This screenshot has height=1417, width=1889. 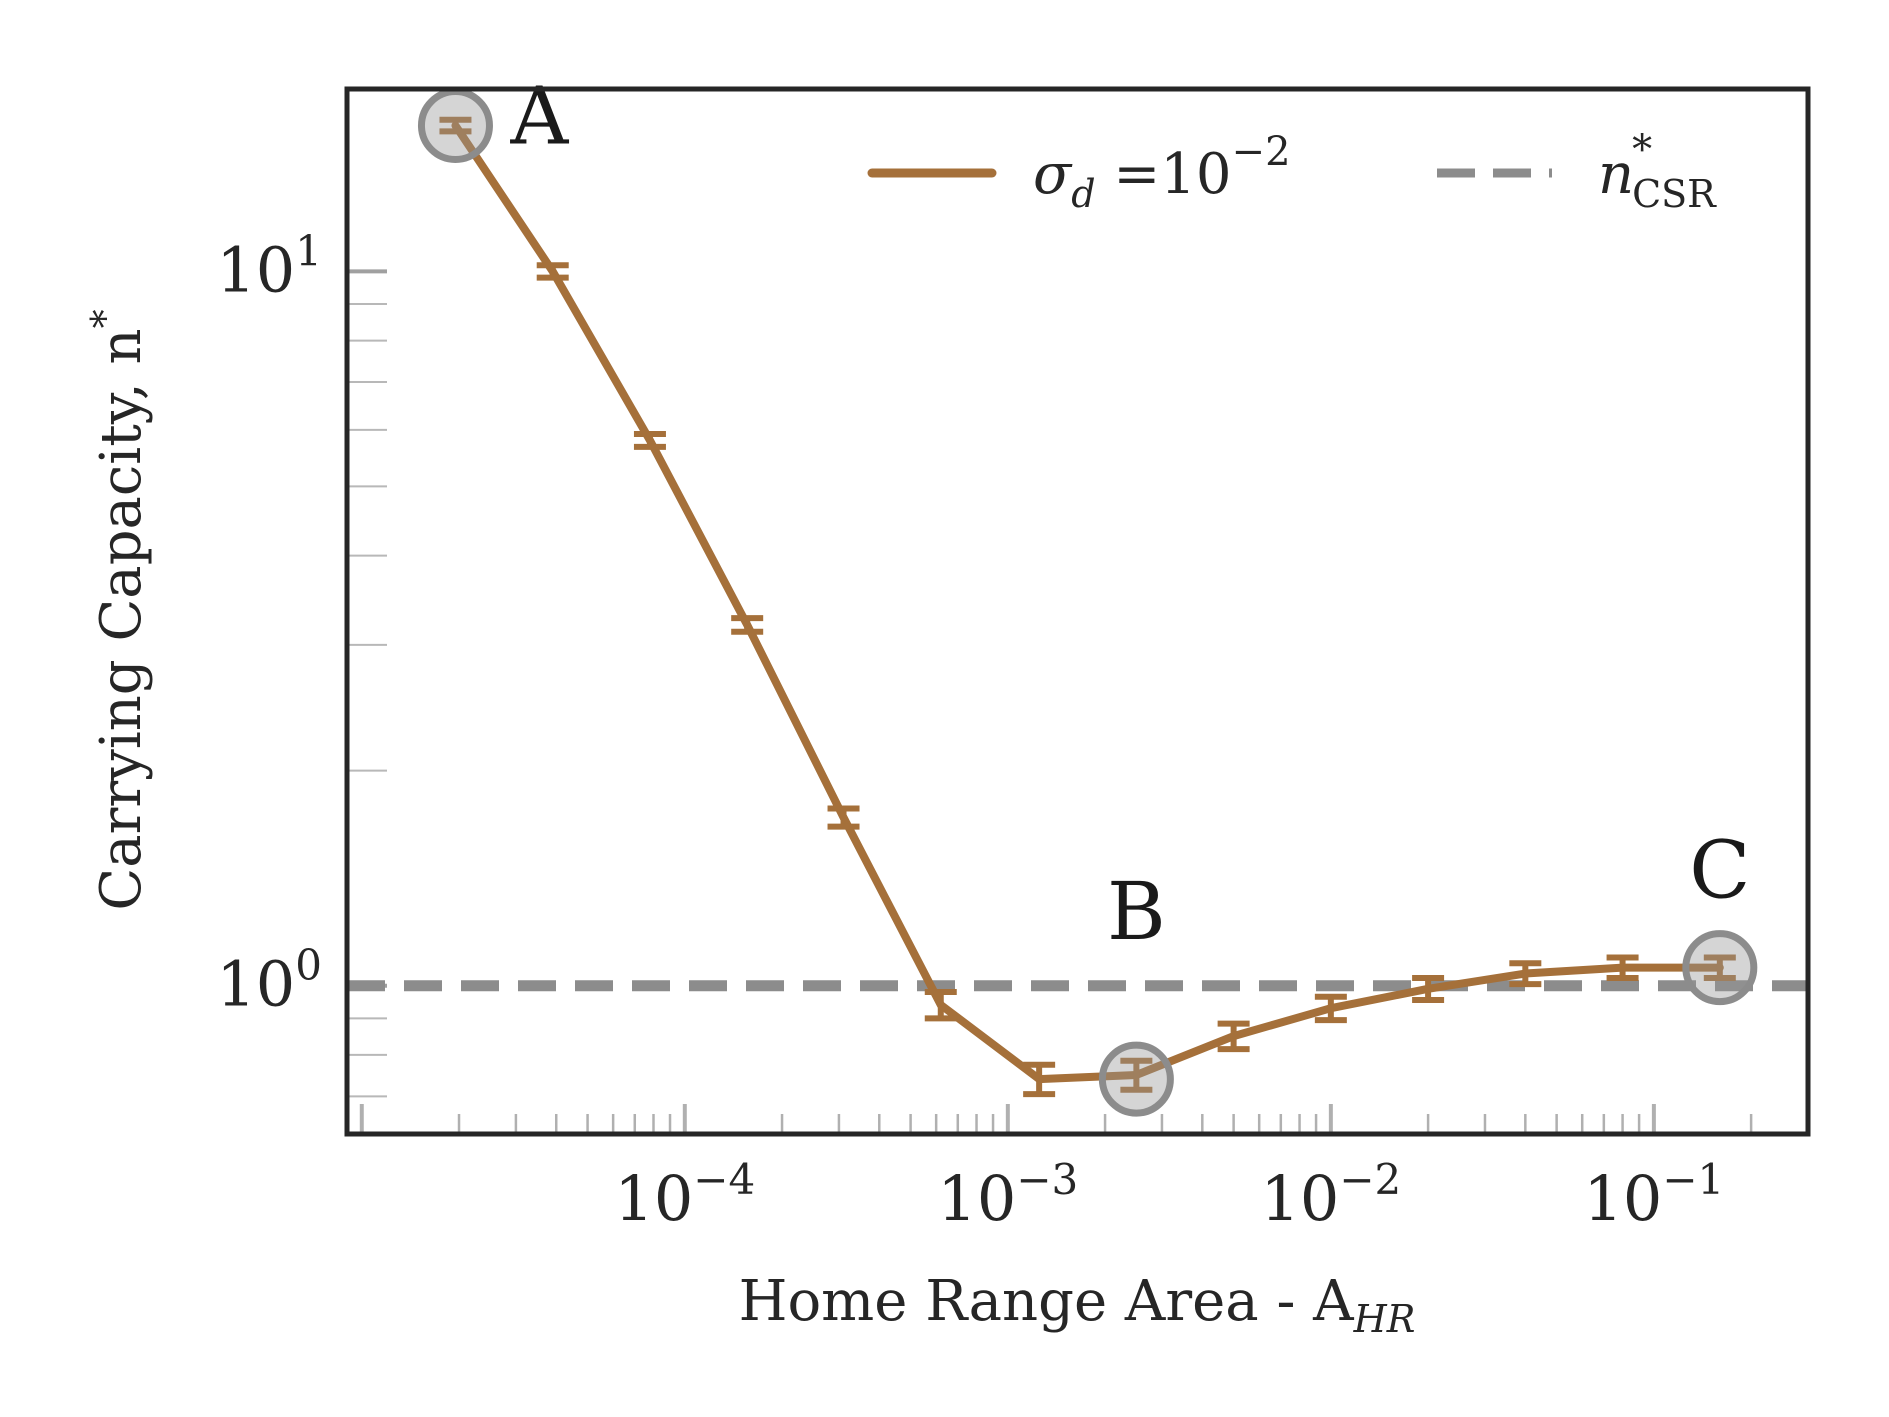 I want to click on y-tick-label: 100, so click(x=269, y=981).